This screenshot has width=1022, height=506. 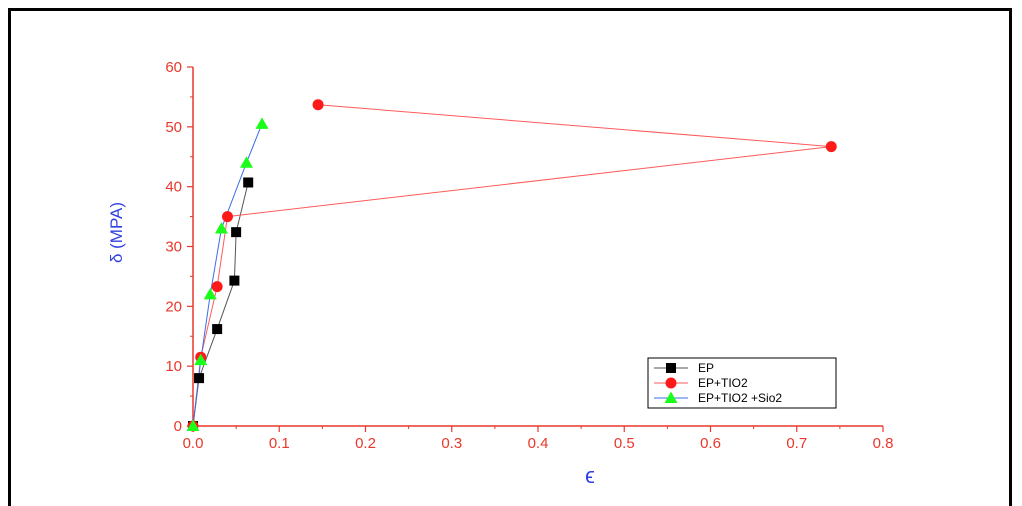 I want to click on legend-label: EP+TIO2, so click(x=723, y=383).